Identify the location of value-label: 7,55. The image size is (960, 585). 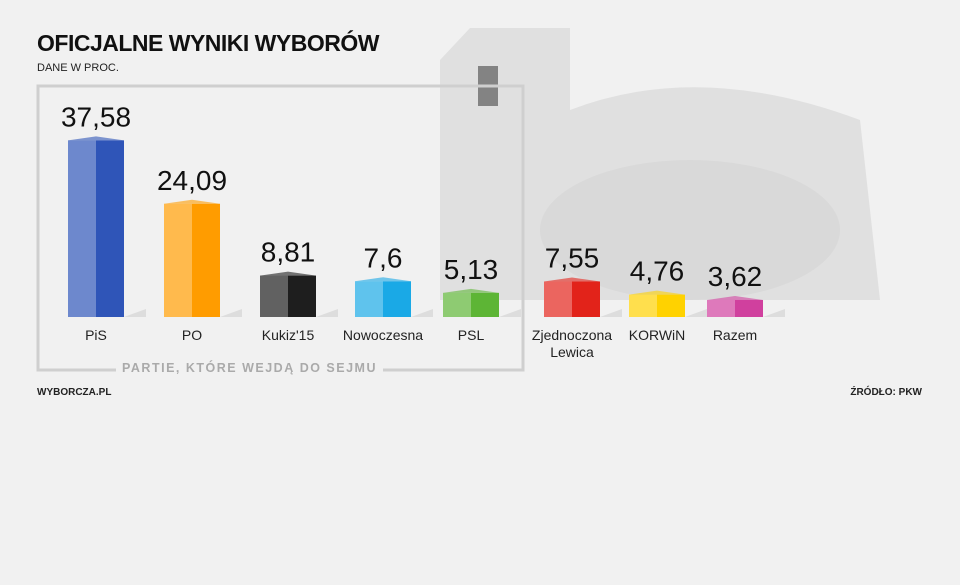
(572, 258).